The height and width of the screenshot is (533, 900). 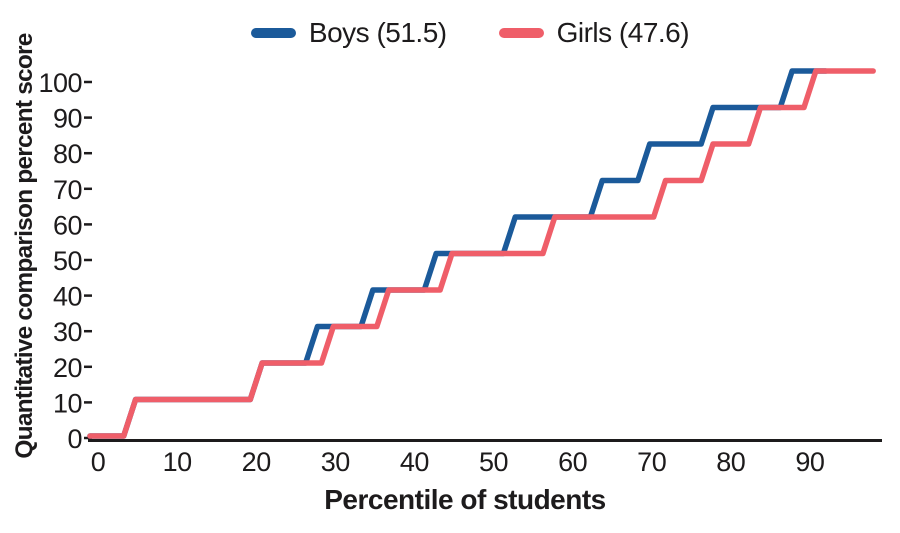 What do you see at coordinates (335, 462) in the screenshot?
I see `x-tick-label: 30` at bounding box center [335, 462].